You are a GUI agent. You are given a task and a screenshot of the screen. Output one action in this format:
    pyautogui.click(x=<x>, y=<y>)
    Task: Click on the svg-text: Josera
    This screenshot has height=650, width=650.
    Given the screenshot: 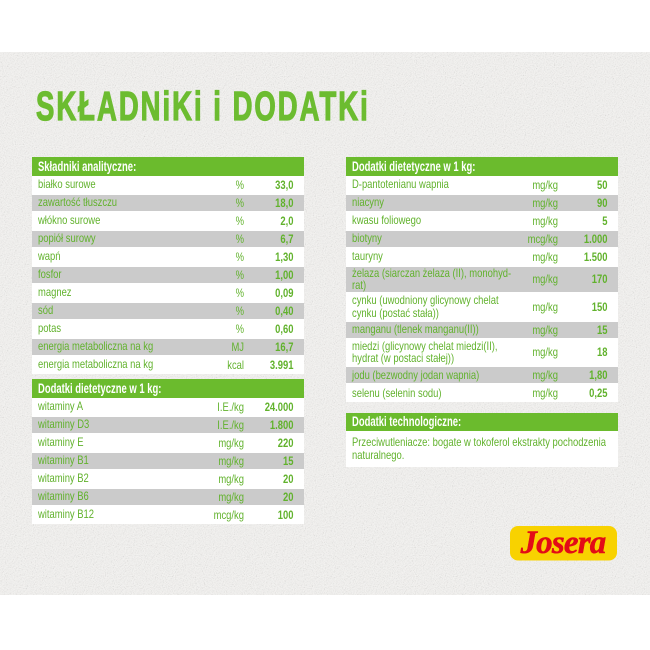 What is the action you would take?
    pyautogui.click(x=562, y=543)
    